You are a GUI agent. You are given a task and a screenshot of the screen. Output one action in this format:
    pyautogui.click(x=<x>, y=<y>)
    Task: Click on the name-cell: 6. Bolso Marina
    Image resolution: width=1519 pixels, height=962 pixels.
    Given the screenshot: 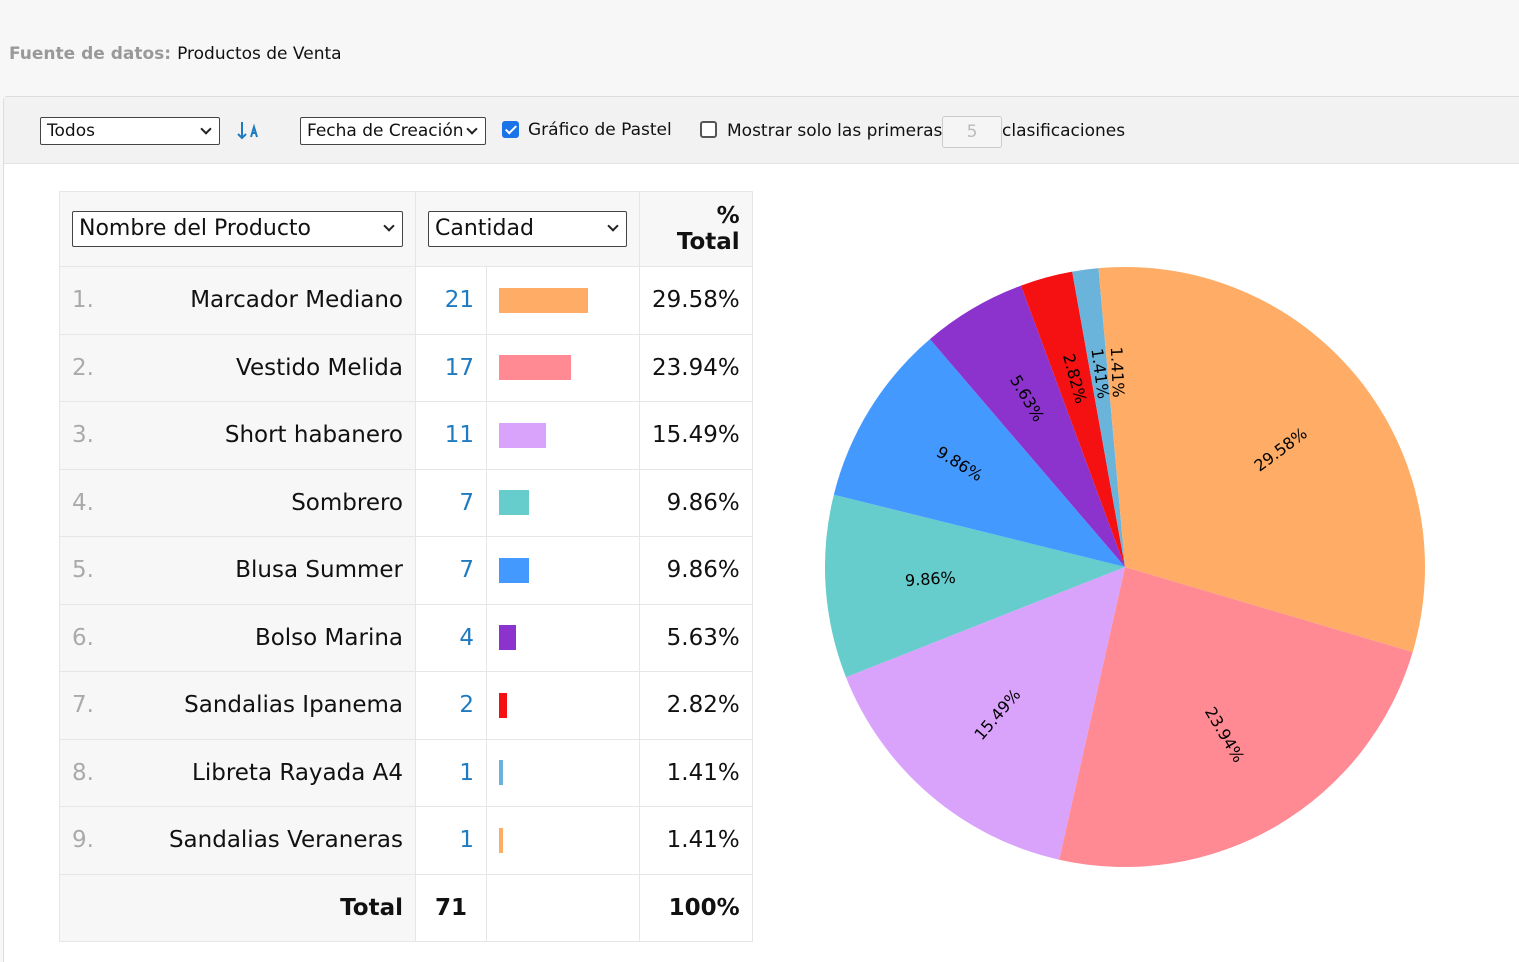 What is the action you would take?
    pyautogui.click(x=237, y=637)
    